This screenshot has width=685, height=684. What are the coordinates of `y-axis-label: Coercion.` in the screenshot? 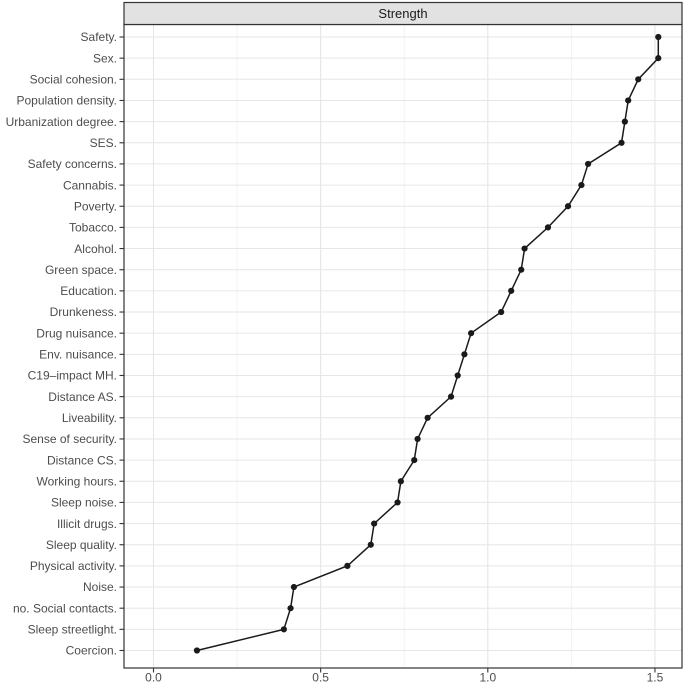 It's located at (91, 651).